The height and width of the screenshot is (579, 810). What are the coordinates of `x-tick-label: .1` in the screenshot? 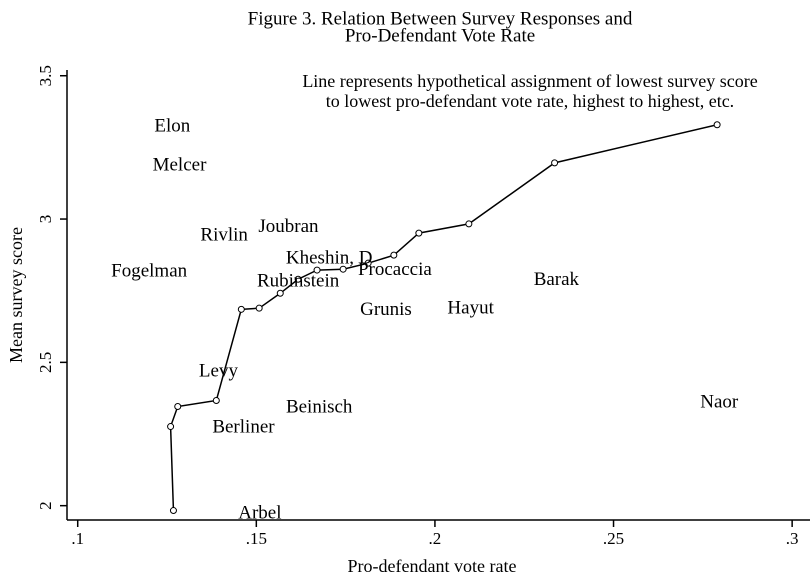 It's located at (77, 538).